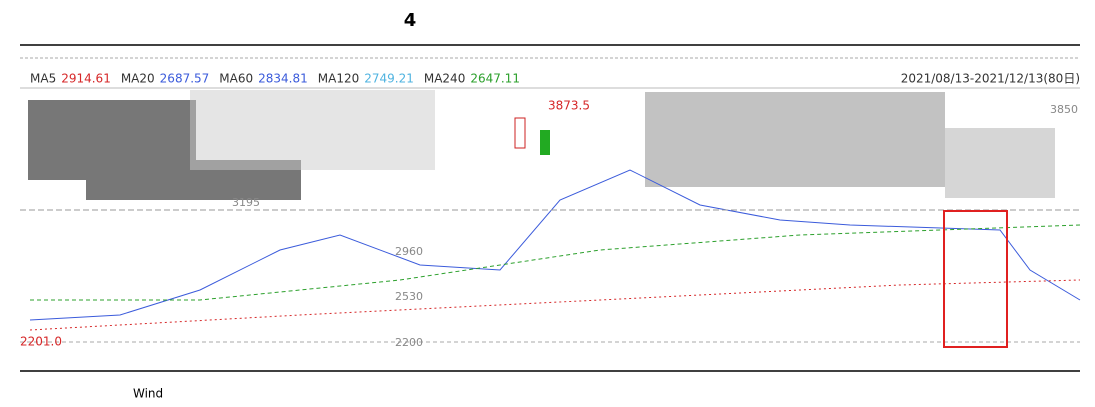 The height and width of the screenshot is (407, 1095). I want to click on legend-name: MA120, so click(338, 79).